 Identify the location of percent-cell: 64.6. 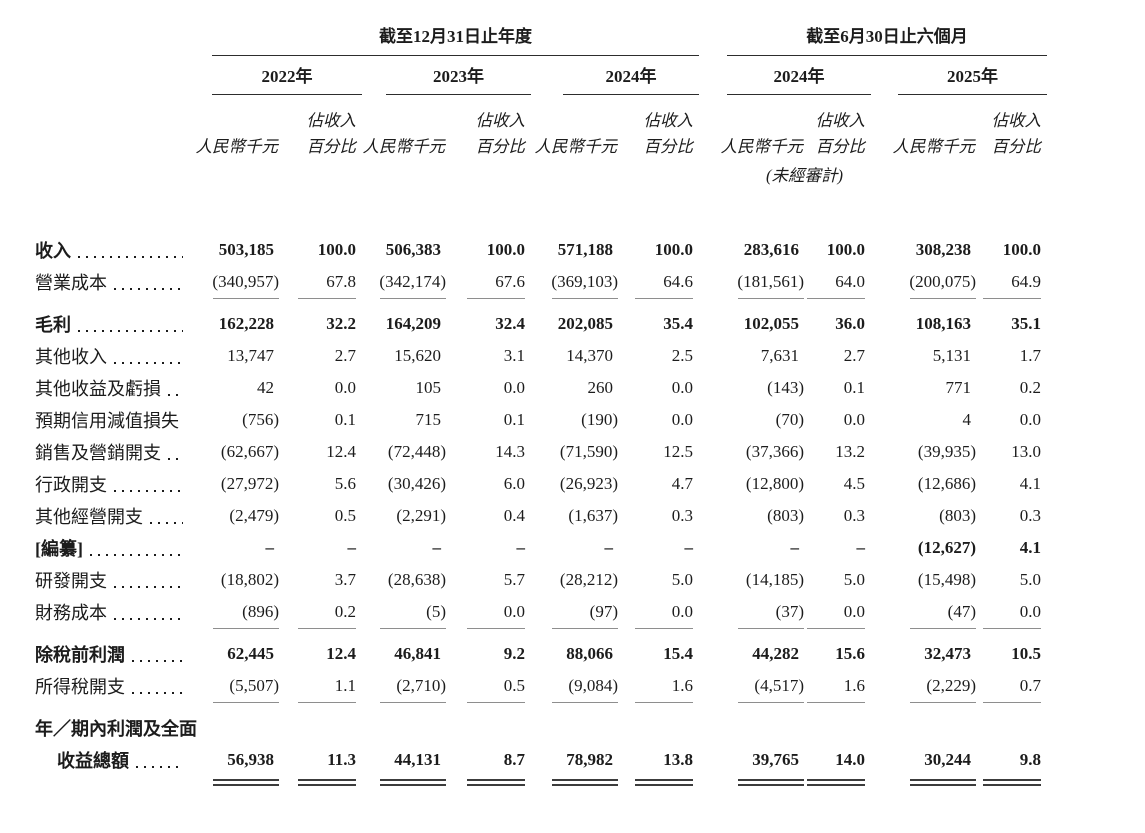
(678, 281).